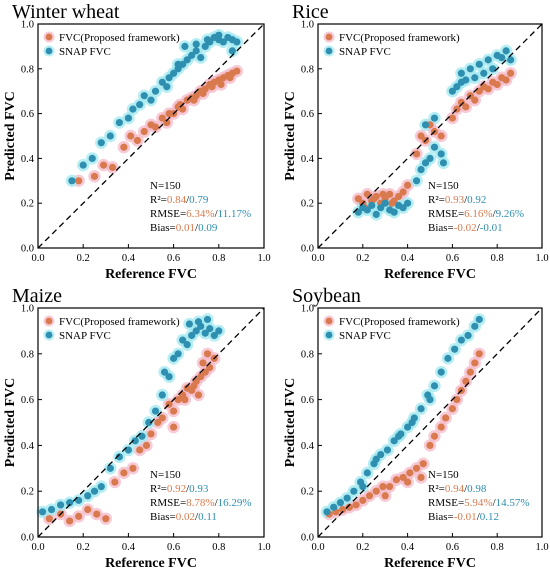 This screenshot has width=550, height=572. What do you see at coordinates (197, 517) in the screenshot?
I see `stat-bias-slash: /` at bounding box center [197, 517].